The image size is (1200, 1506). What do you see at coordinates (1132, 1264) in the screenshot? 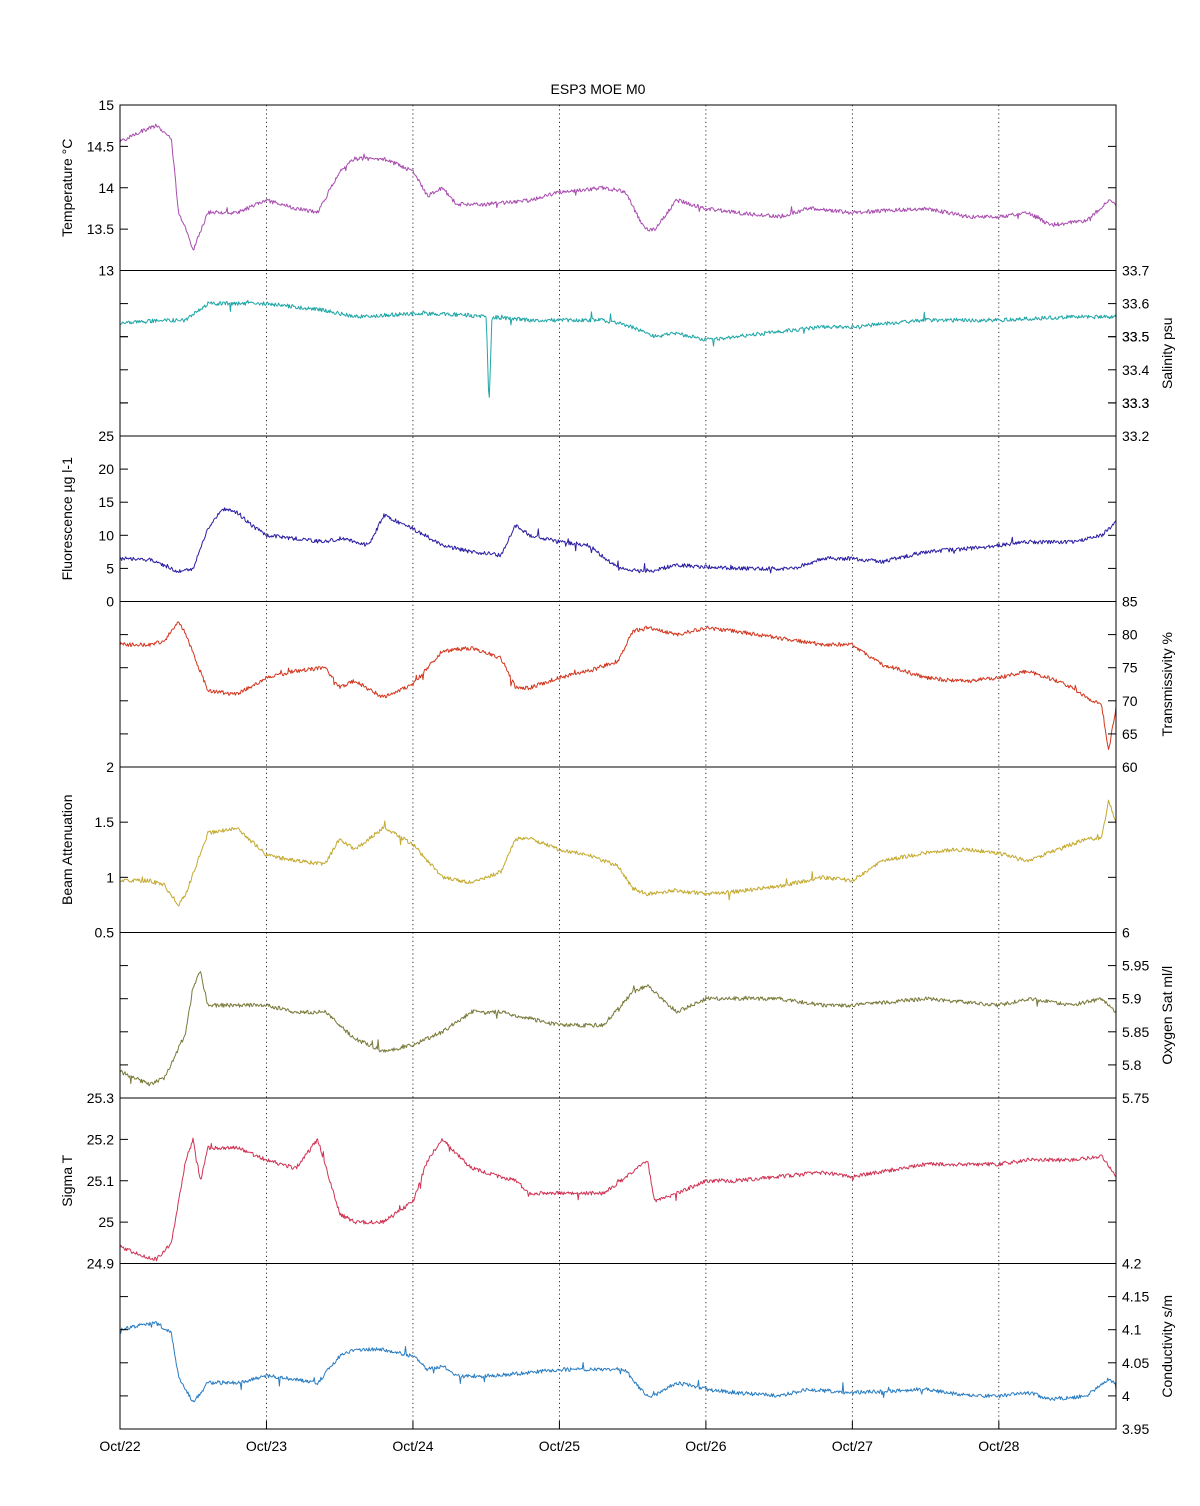
I see `y-tick-label: 4.2` at bounding box center [1132, 1264].